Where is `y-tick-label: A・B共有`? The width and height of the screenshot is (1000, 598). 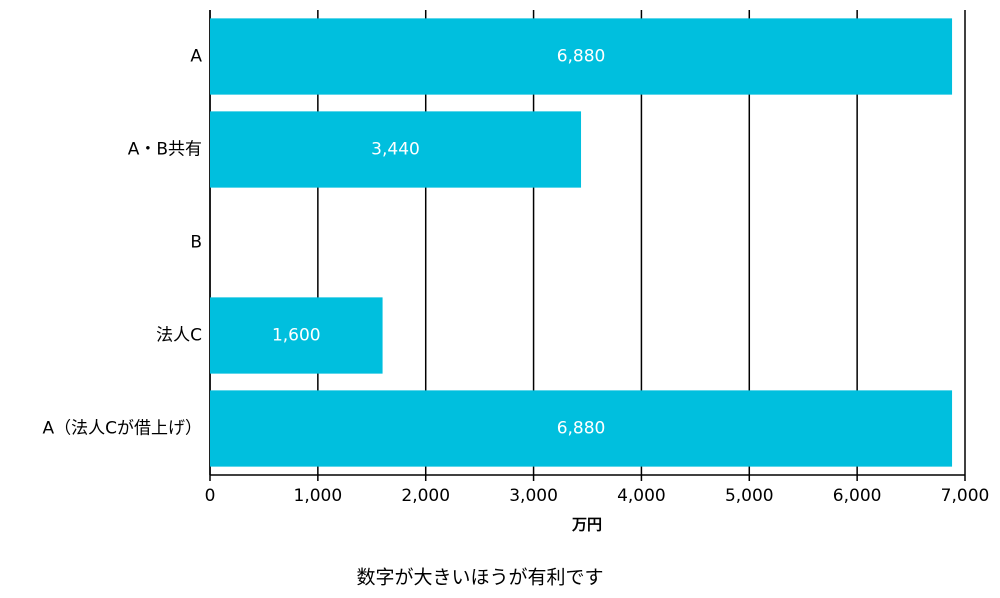
y-tick-label: A・B共有 is located at coordinates (165, 150).